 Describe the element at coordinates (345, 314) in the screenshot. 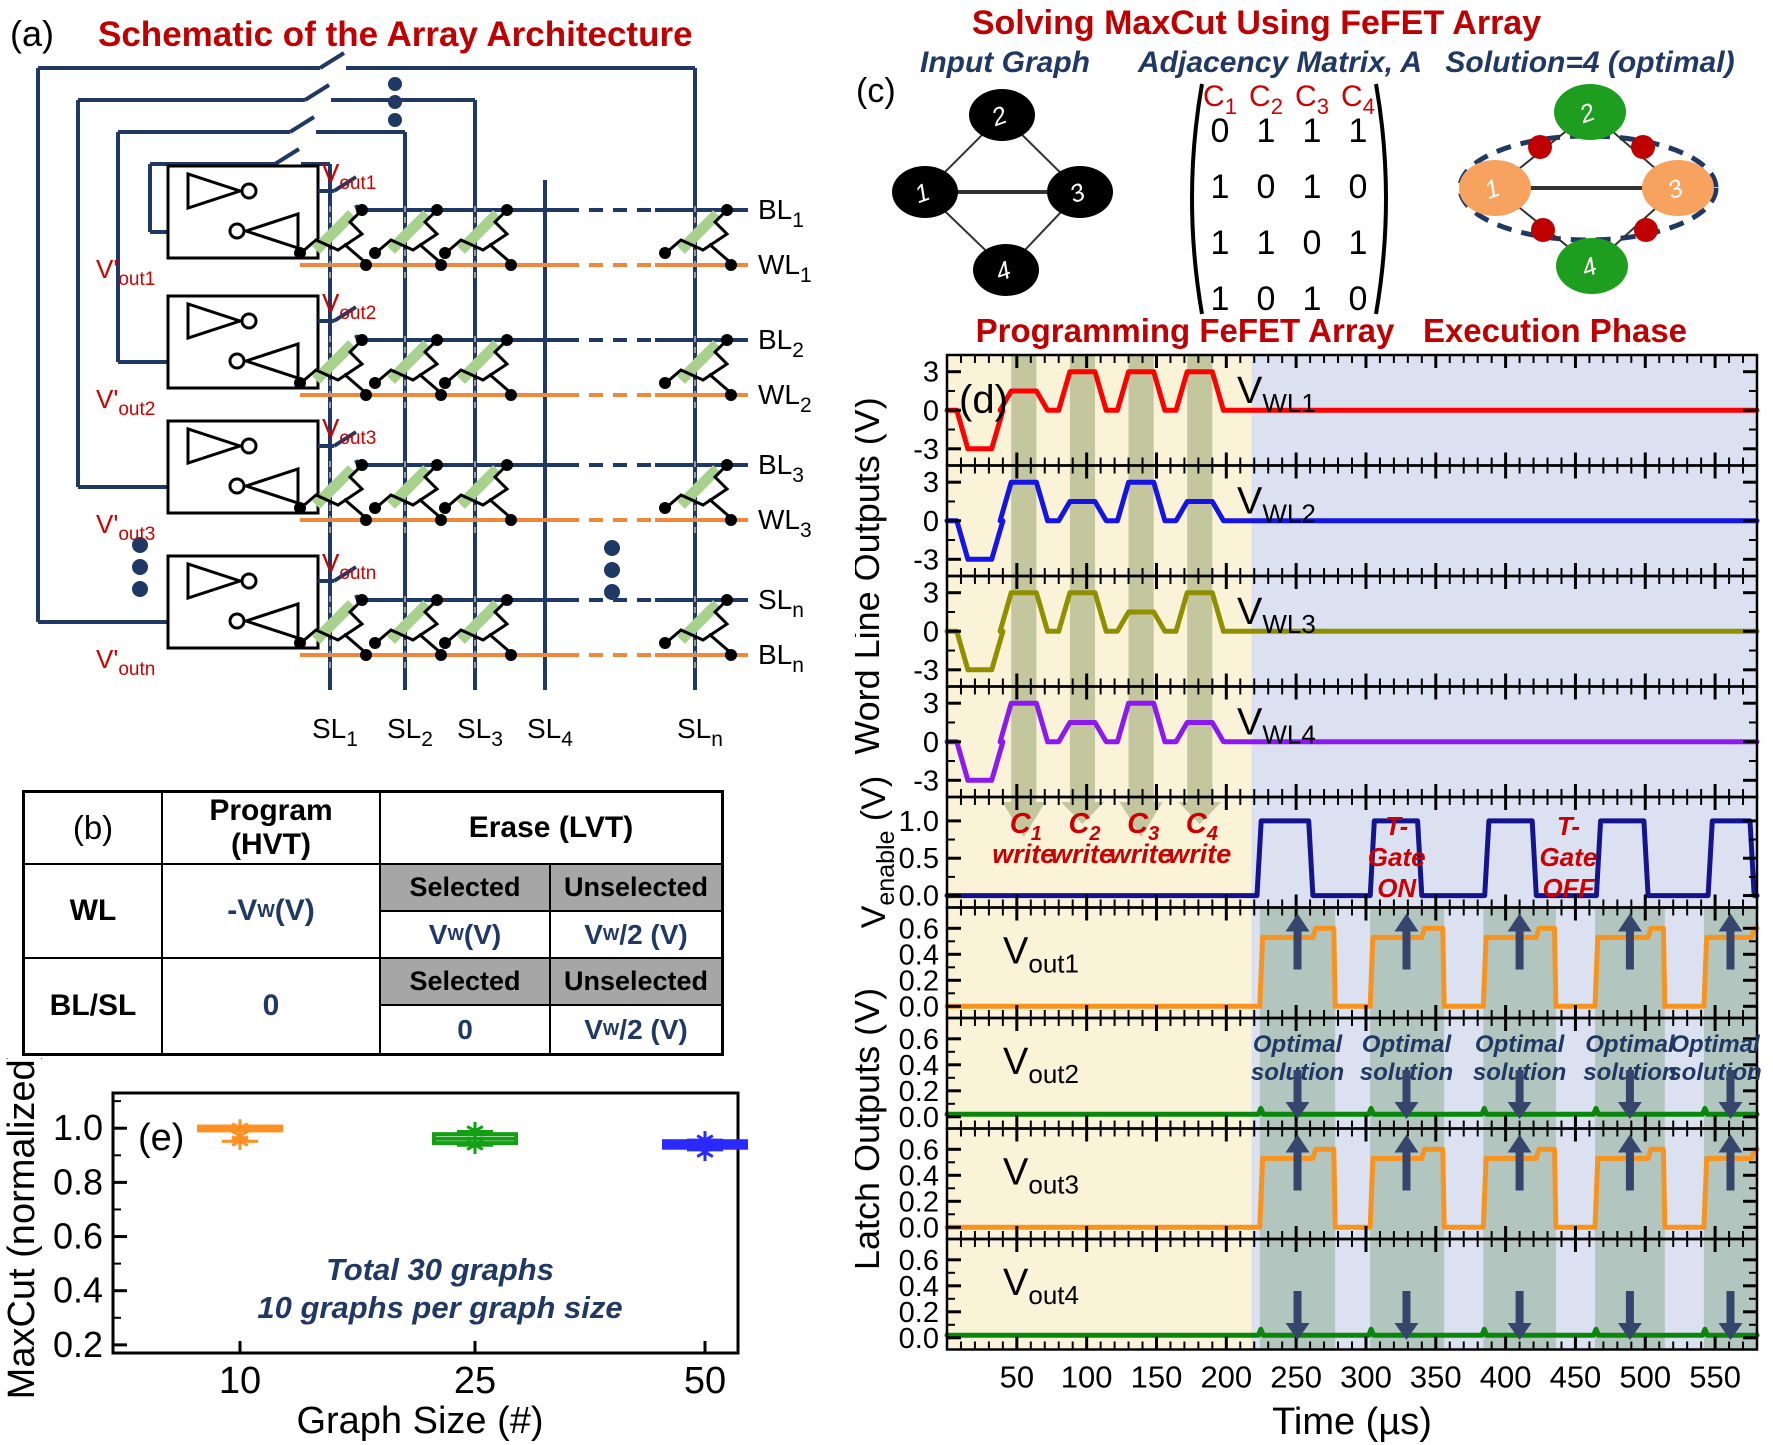

I see `output-switch-blade` at that location.